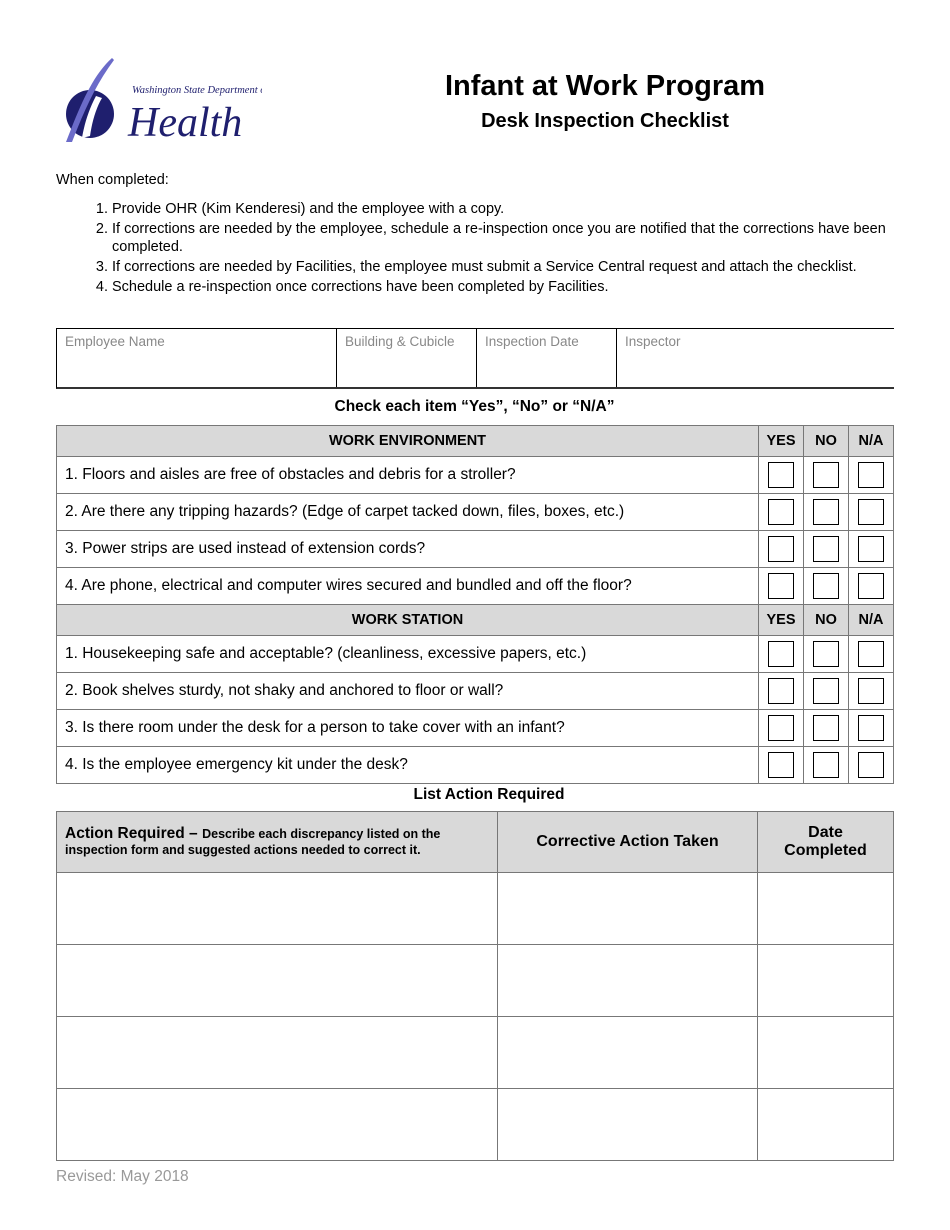 Image resolution: width=950 pixels, height=1230 pixels. I want to click on page-title: Infant at Work Program, so click(605, 86).